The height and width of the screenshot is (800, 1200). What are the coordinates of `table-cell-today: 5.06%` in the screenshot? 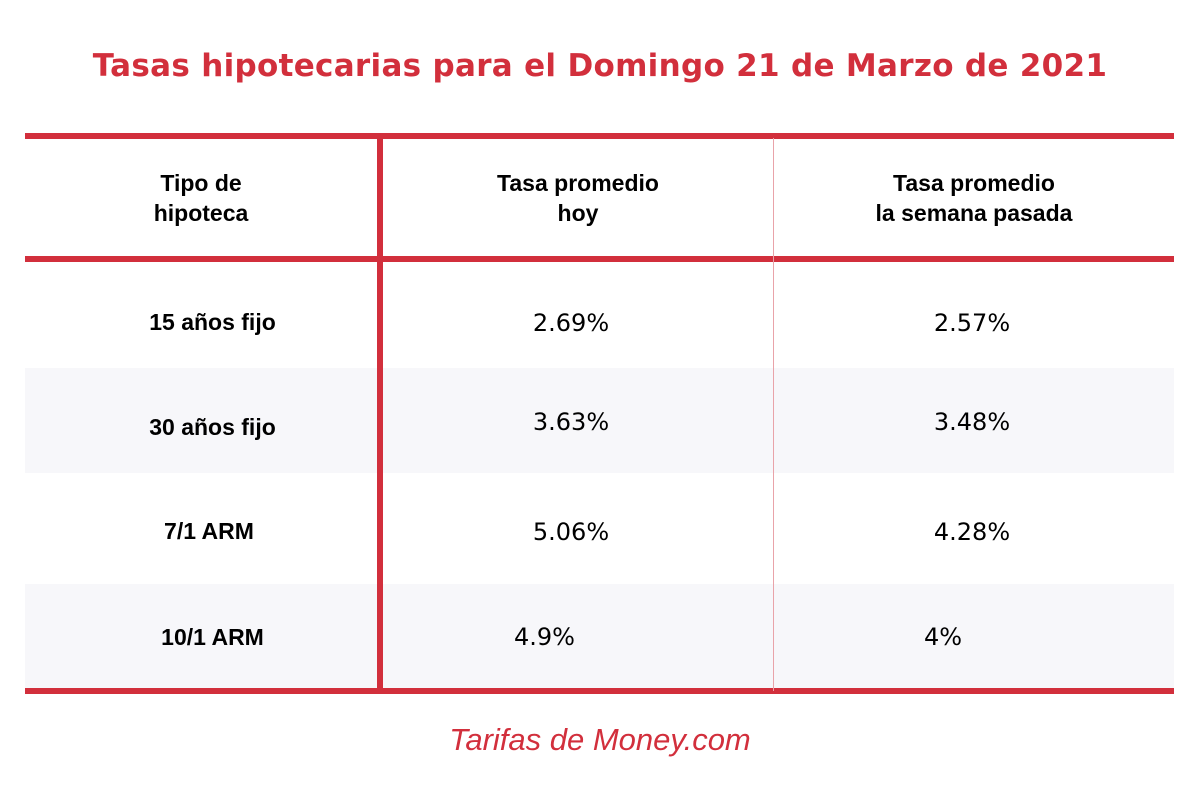 It's located at (571, 531).